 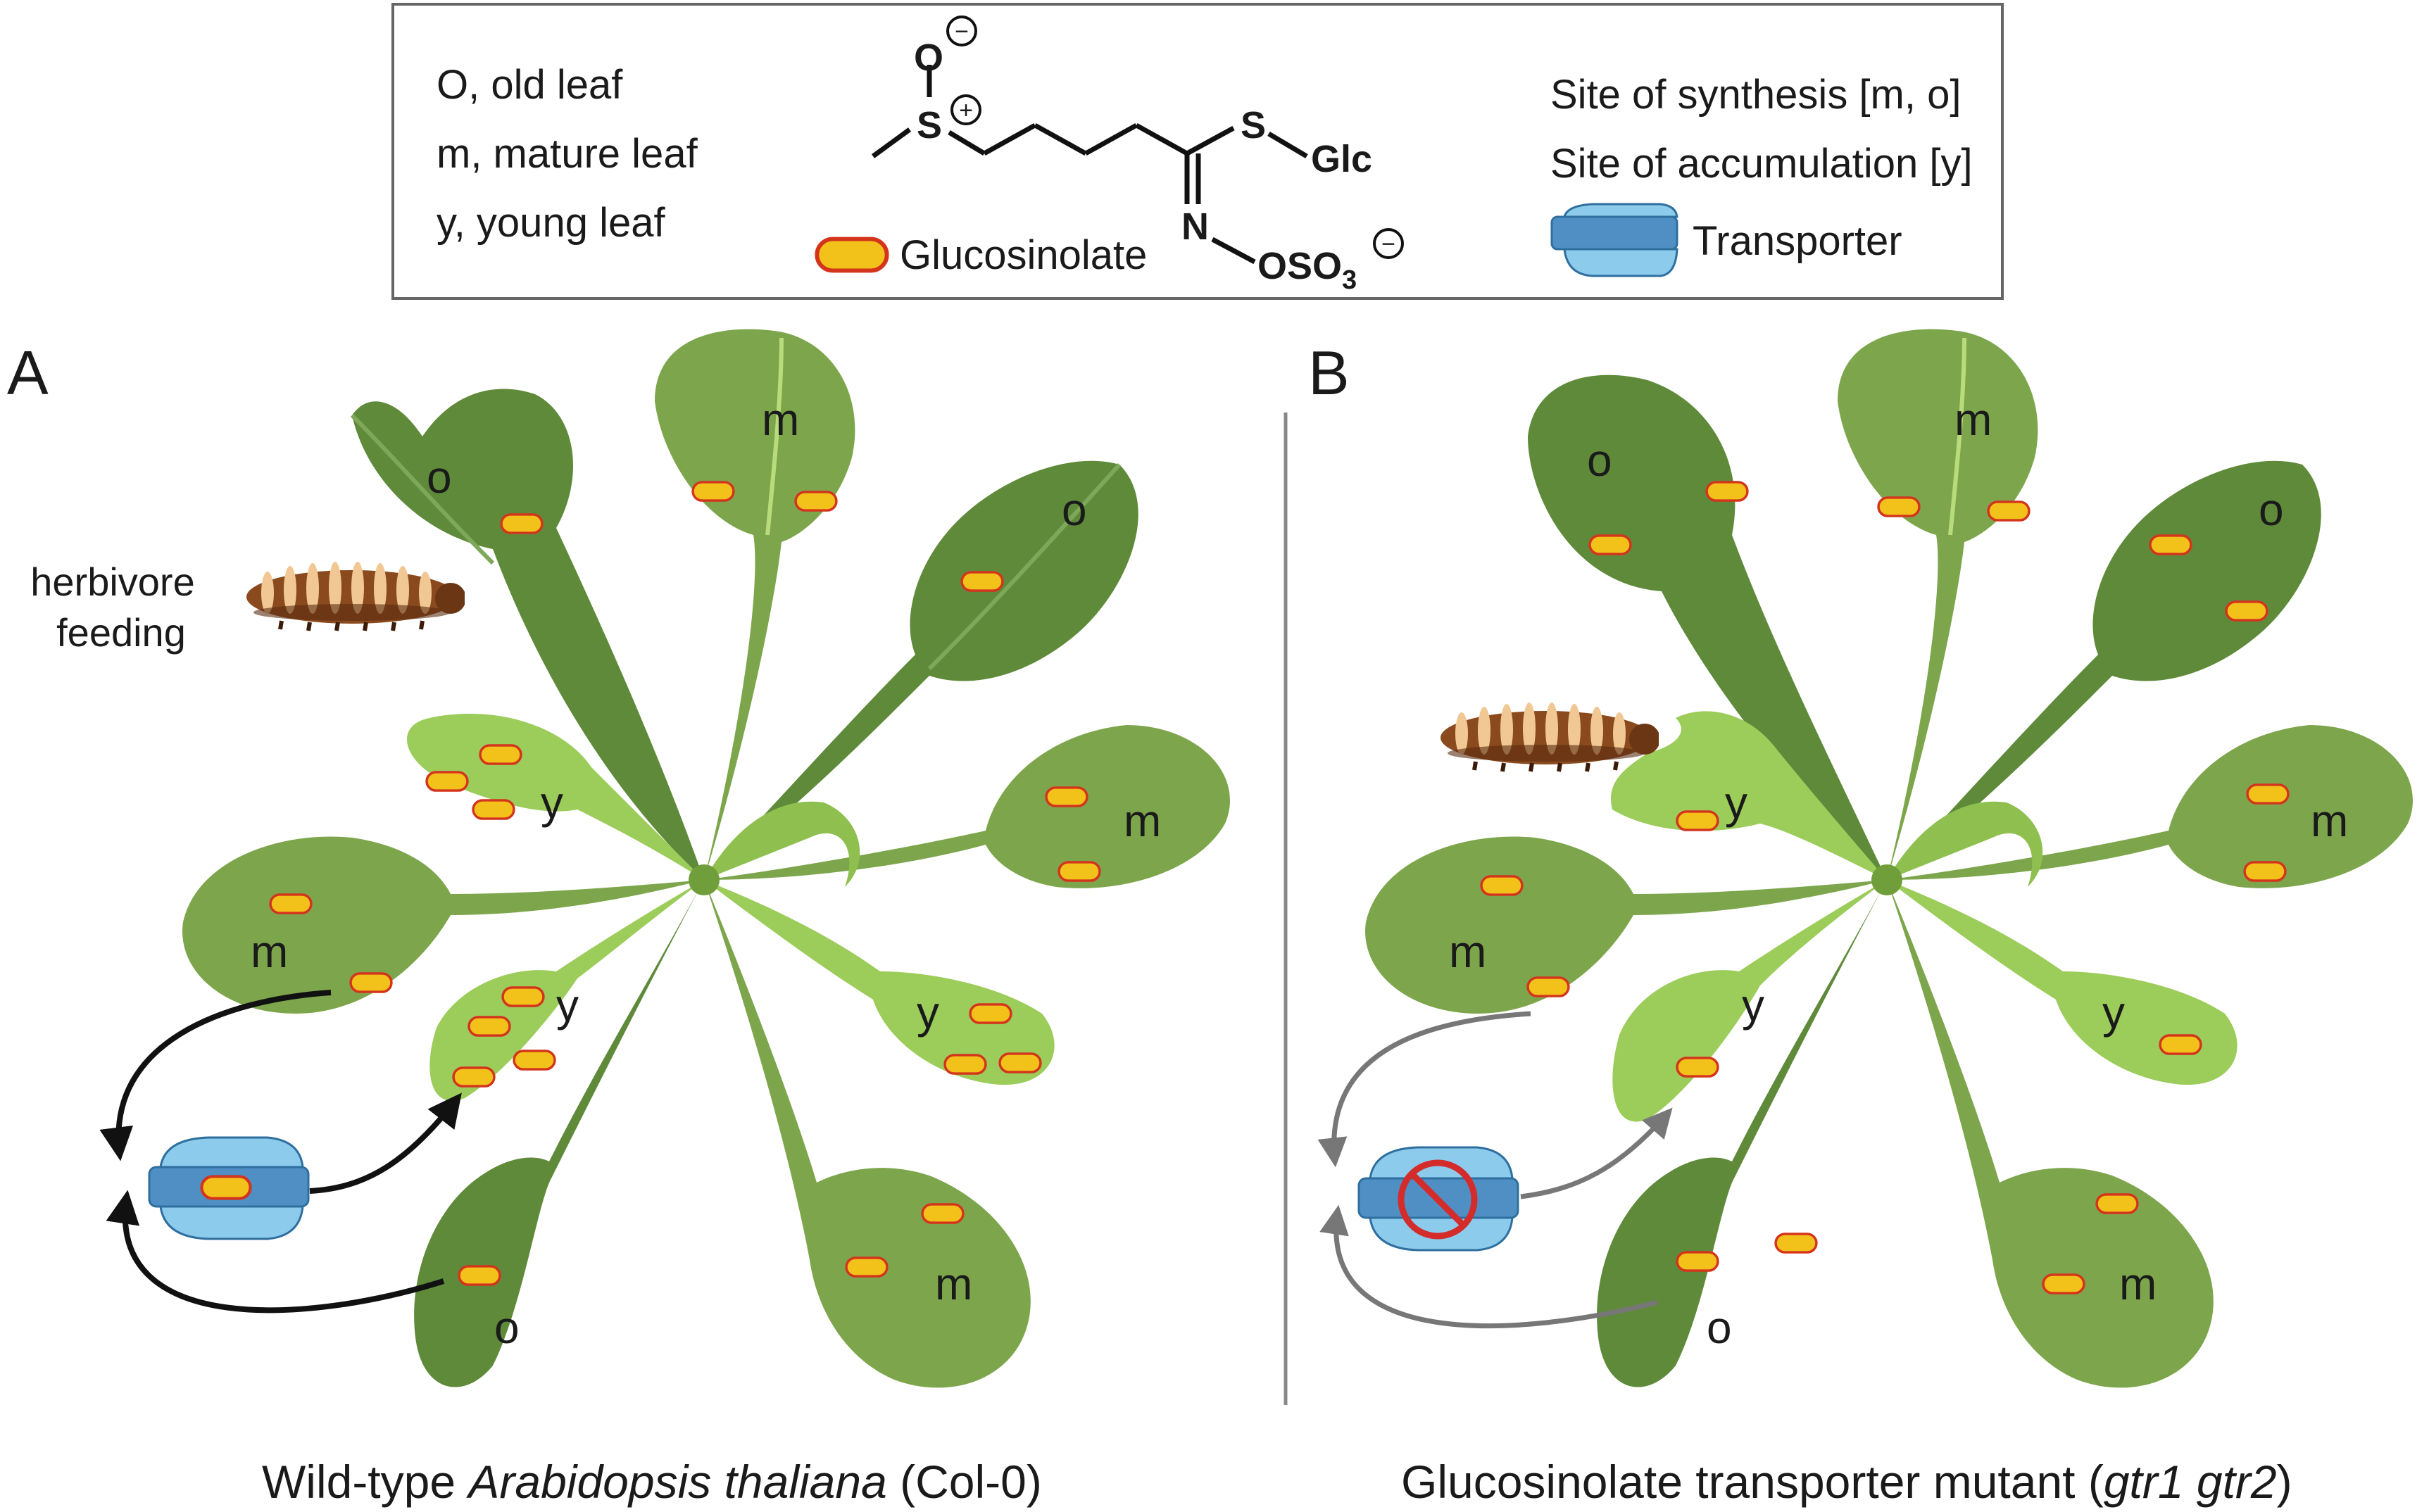 I want to click on blocked-icon, so click(x=1438, y=1200).